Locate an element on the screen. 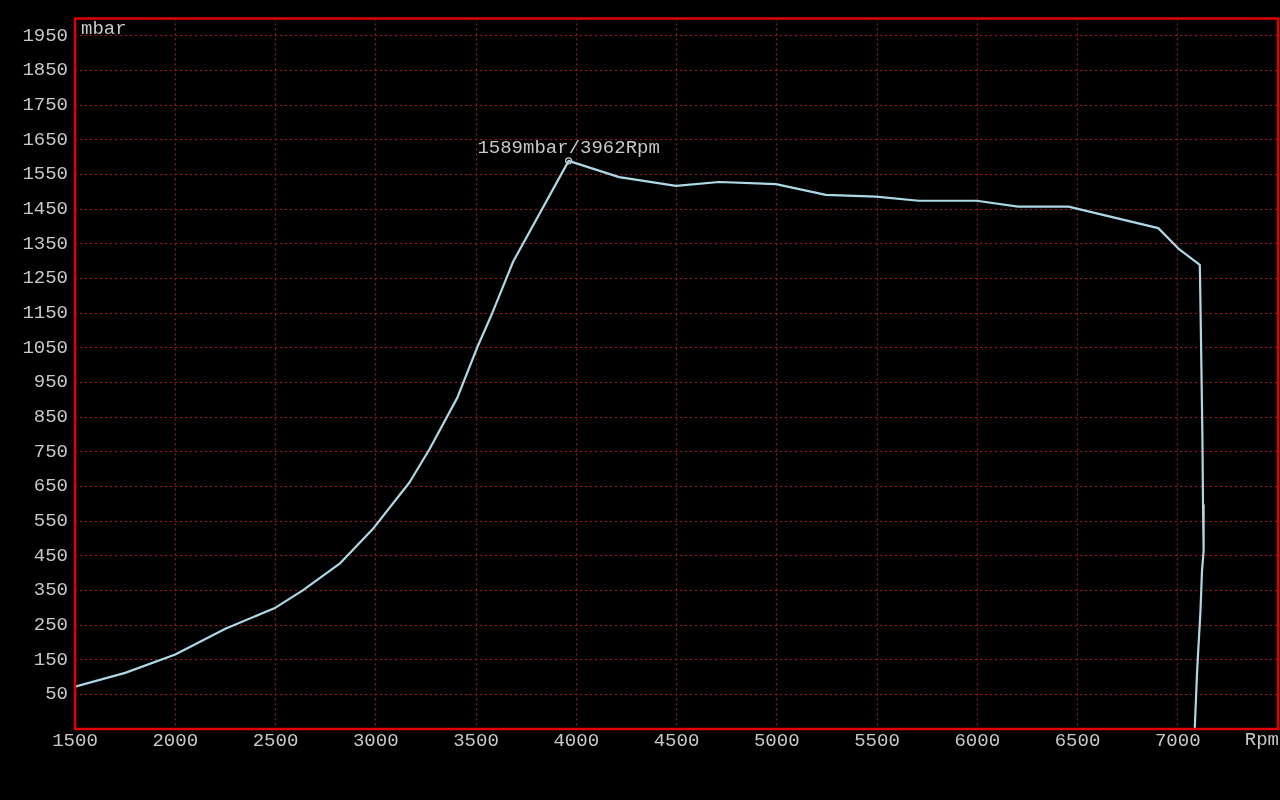 The height and width of the screenshot is (800, 1280). x-tick-label: 5500 is located at coordinates (877, 741).